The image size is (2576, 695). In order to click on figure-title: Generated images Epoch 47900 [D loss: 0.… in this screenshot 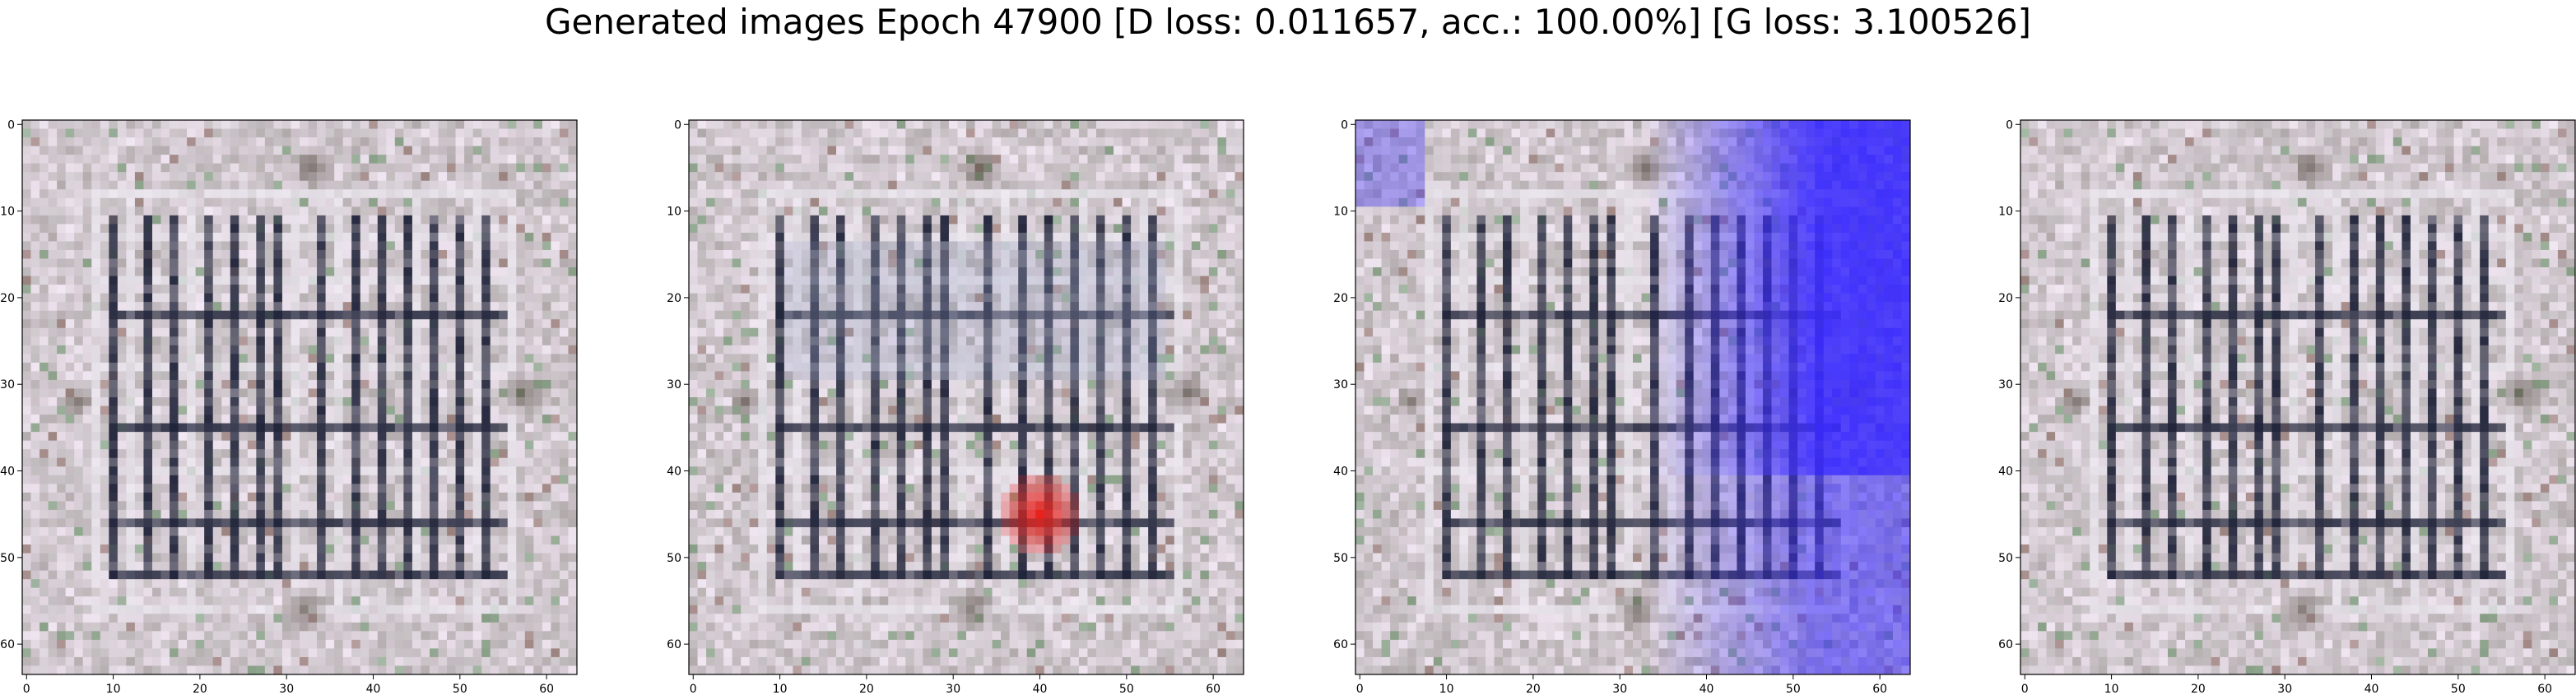, I will do `click(1288, 22)`.